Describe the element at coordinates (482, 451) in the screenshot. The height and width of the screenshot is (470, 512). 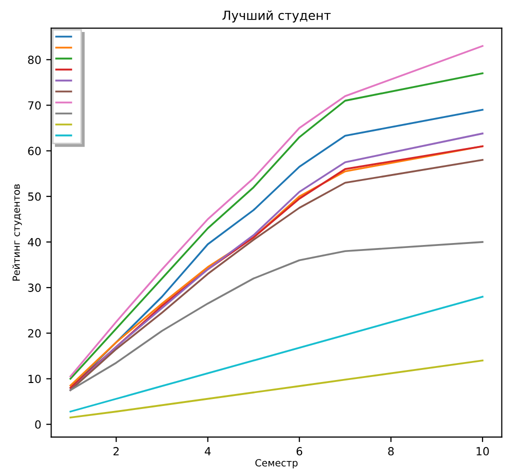
I see `x-tick-label: 10` at that location.